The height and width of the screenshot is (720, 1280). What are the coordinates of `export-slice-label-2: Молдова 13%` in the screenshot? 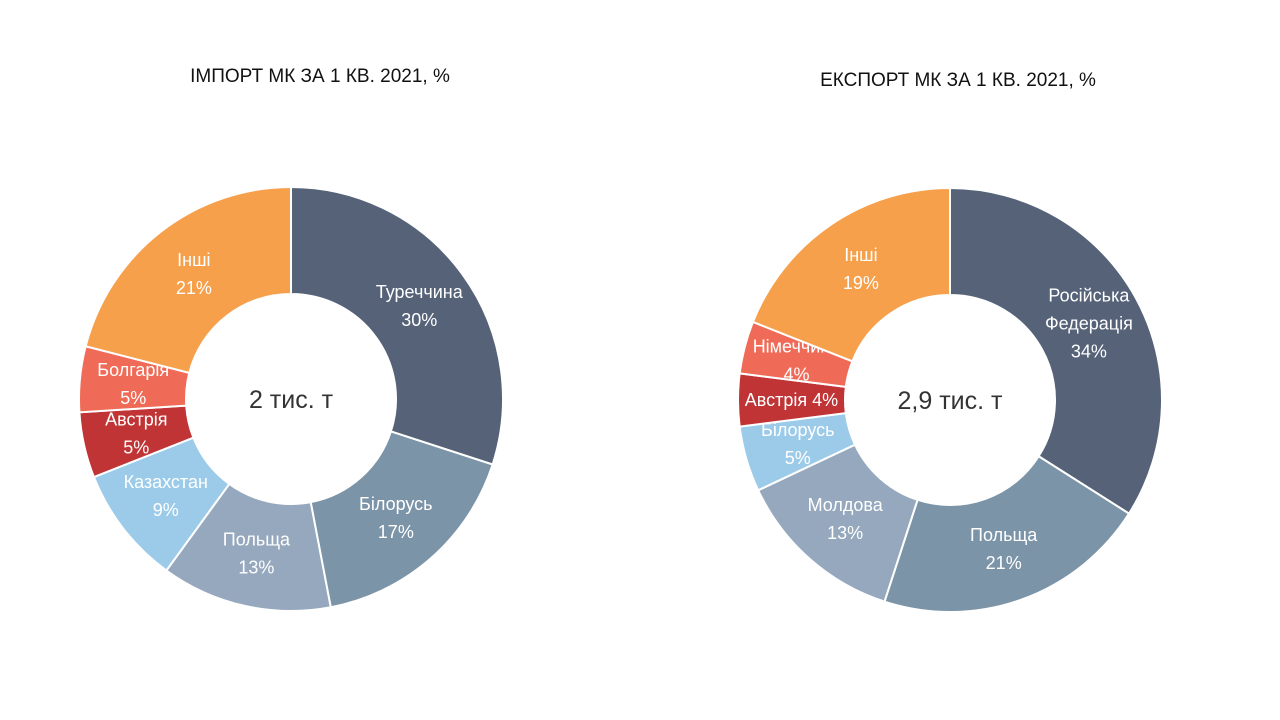 It's located at (846, 519).